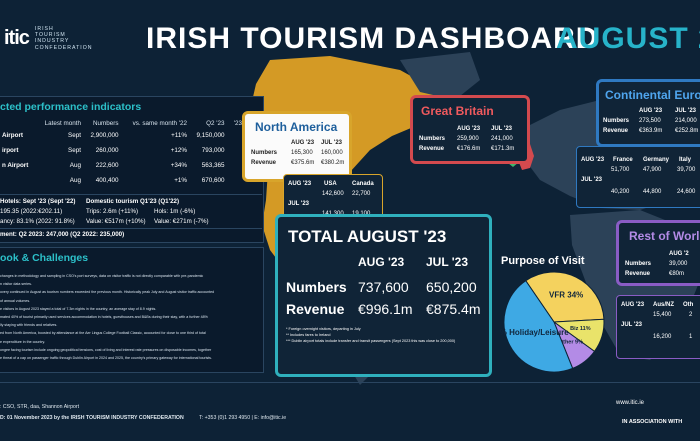 This screenshot has height=441, width=700. I want to click on rw-sub-jul-label: JUL '23, so click(631, 325).